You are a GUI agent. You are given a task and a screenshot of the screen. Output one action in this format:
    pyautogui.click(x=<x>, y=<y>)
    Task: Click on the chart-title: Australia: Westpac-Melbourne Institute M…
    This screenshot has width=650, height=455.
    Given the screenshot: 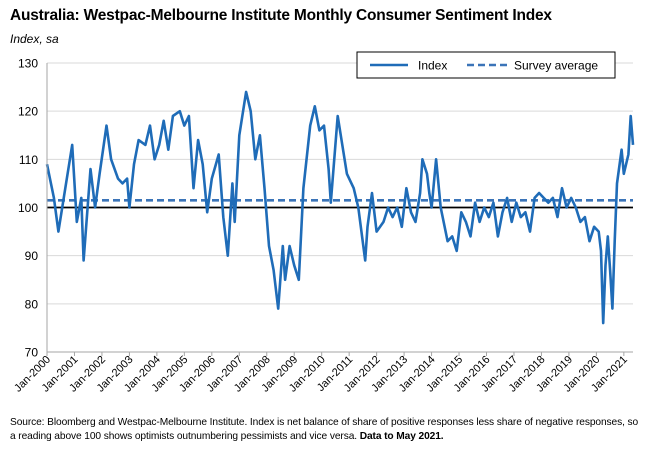 What is the action you would take?
    pyautogui.click(x=281, y=15)
    